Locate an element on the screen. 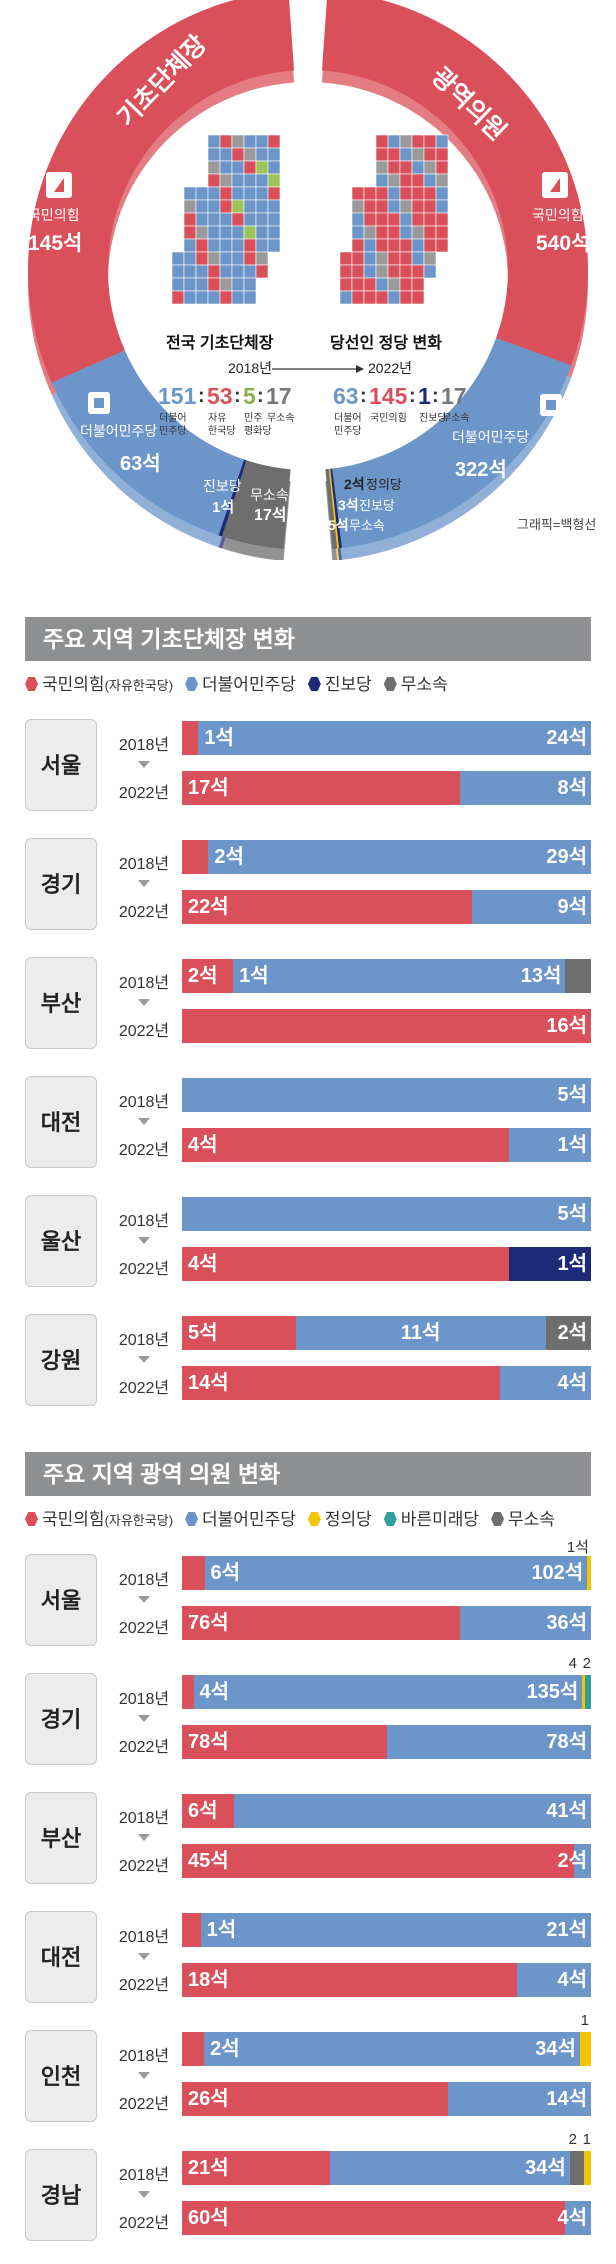 The width and height of the screenshot is (616, 2264). korea-map-2018 is located at coordinates (226, 219).